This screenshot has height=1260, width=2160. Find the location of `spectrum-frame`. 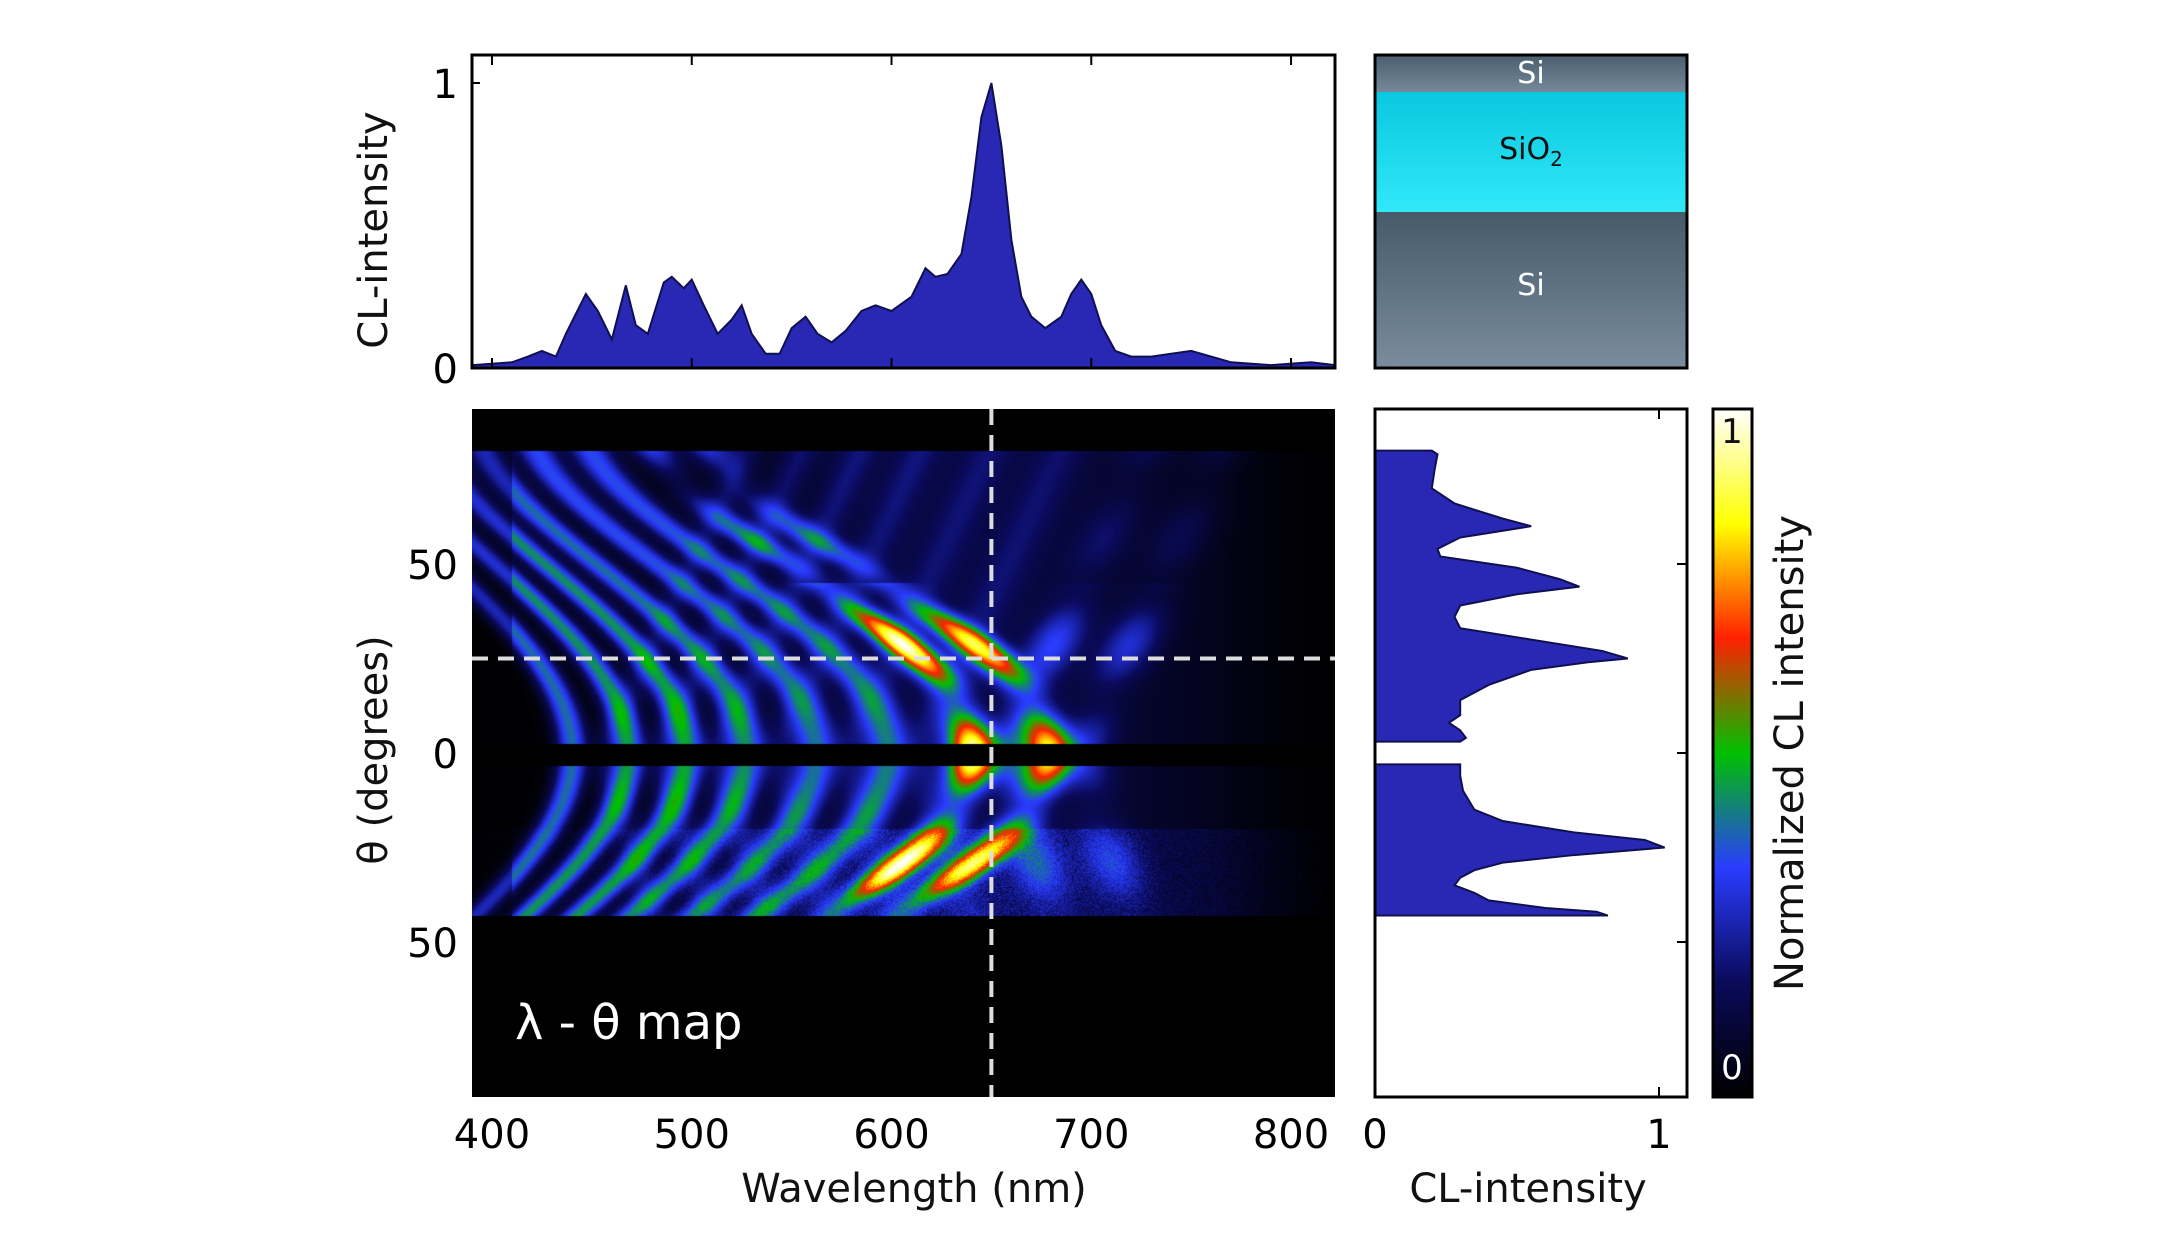

spectrum-frame is located at coordinates (903, 211).